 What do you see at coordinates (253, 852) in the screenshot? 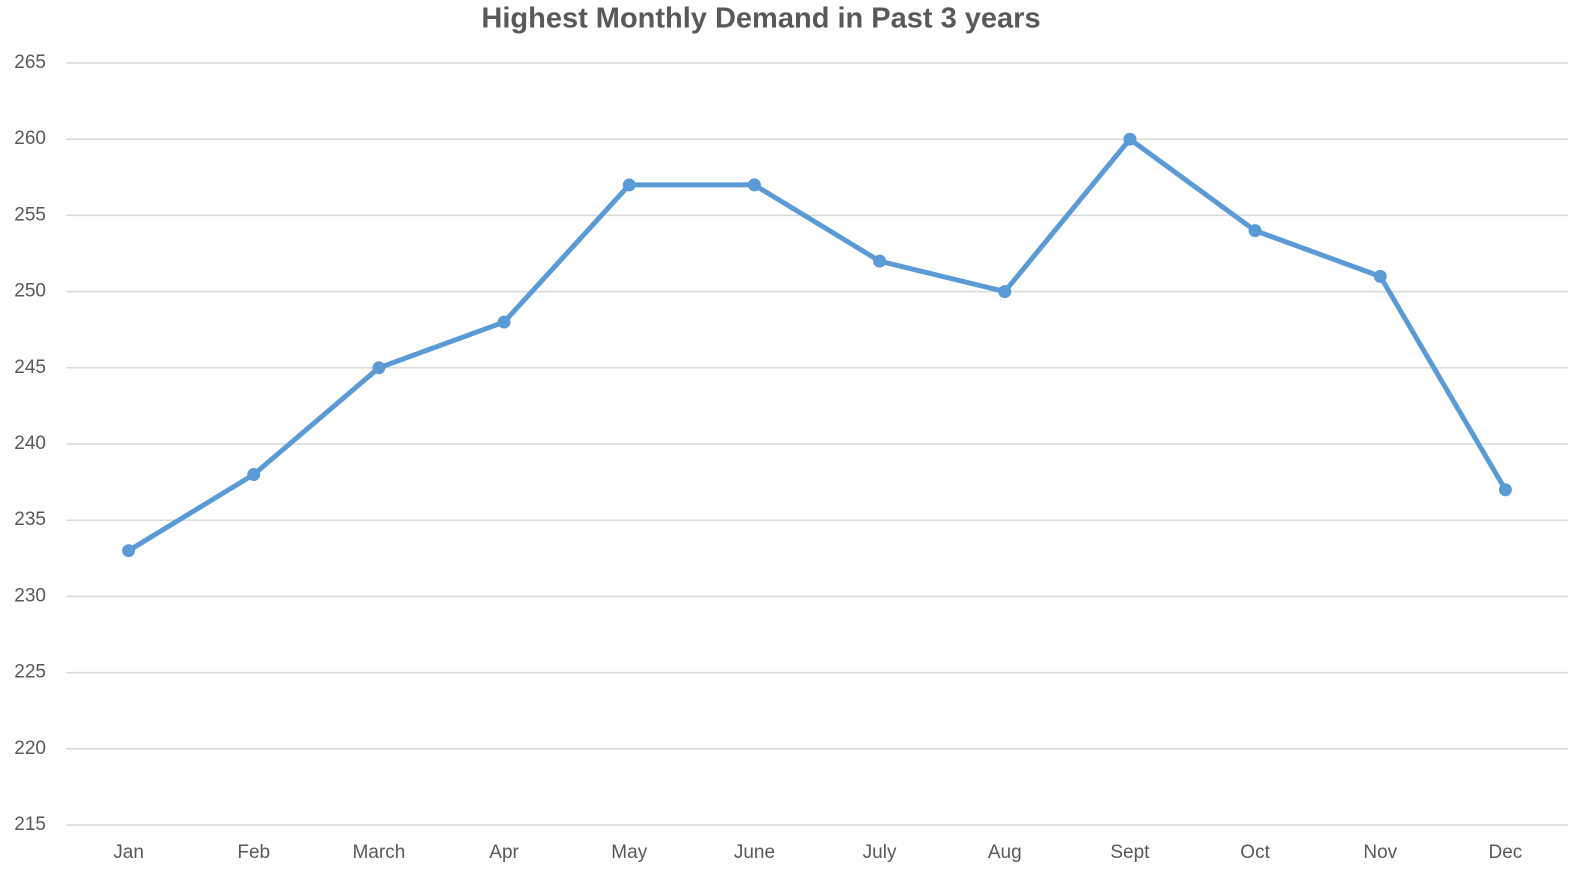
I see `x-tick-label: Feb` at bounding box center [253, 852].